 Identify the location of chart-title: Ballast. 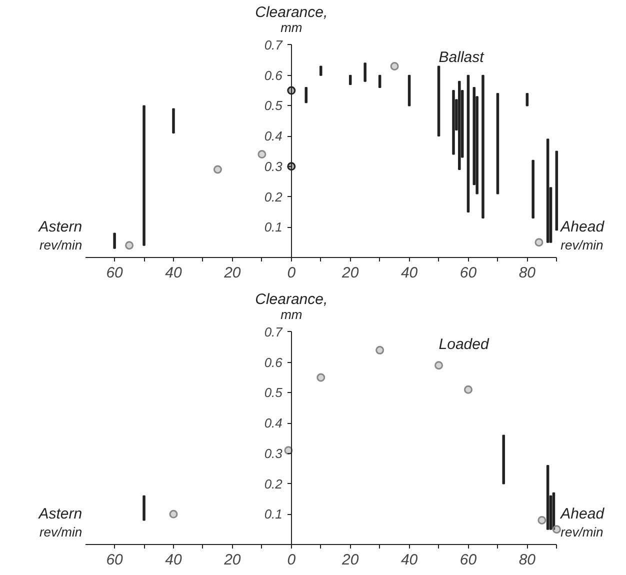
(461, 57).